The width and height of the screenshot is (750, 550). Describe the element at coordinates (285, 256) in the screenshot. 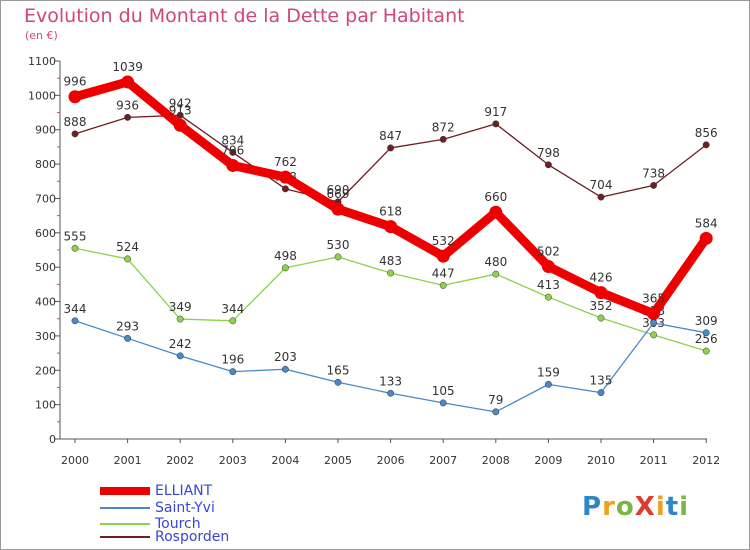

I see `data-label: 498` at that location.